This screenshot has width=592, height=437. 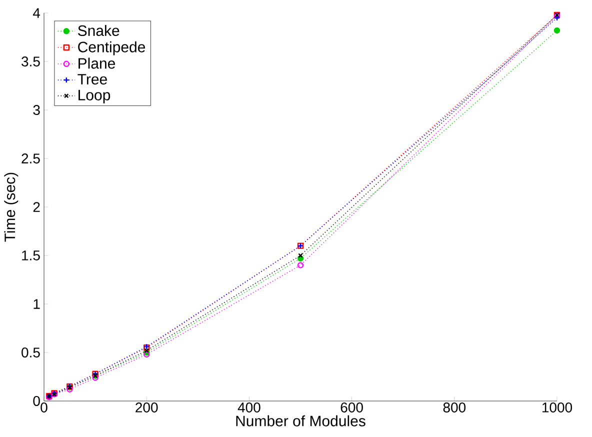 I want to click on x-tick-label: 200, so click(x=147, y=407).